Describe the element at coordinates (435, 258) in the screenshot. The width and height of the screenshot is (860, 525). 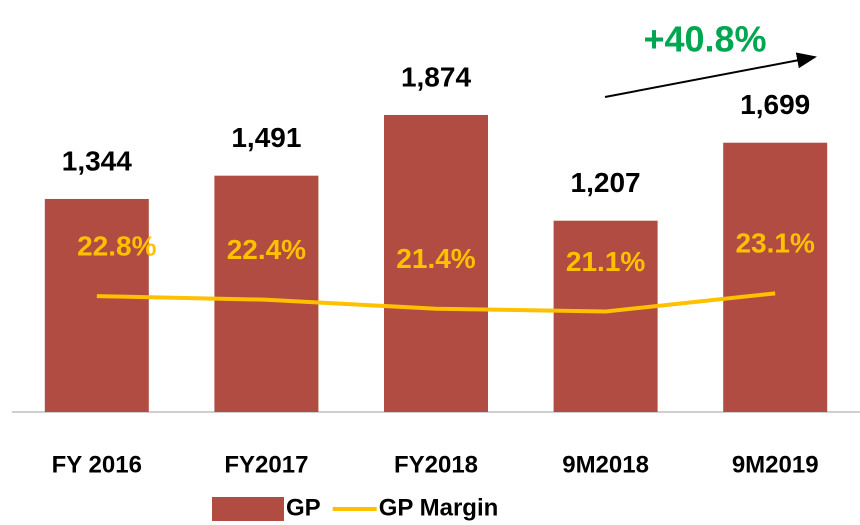
I see `line-value-label: 21.4%` at that location.